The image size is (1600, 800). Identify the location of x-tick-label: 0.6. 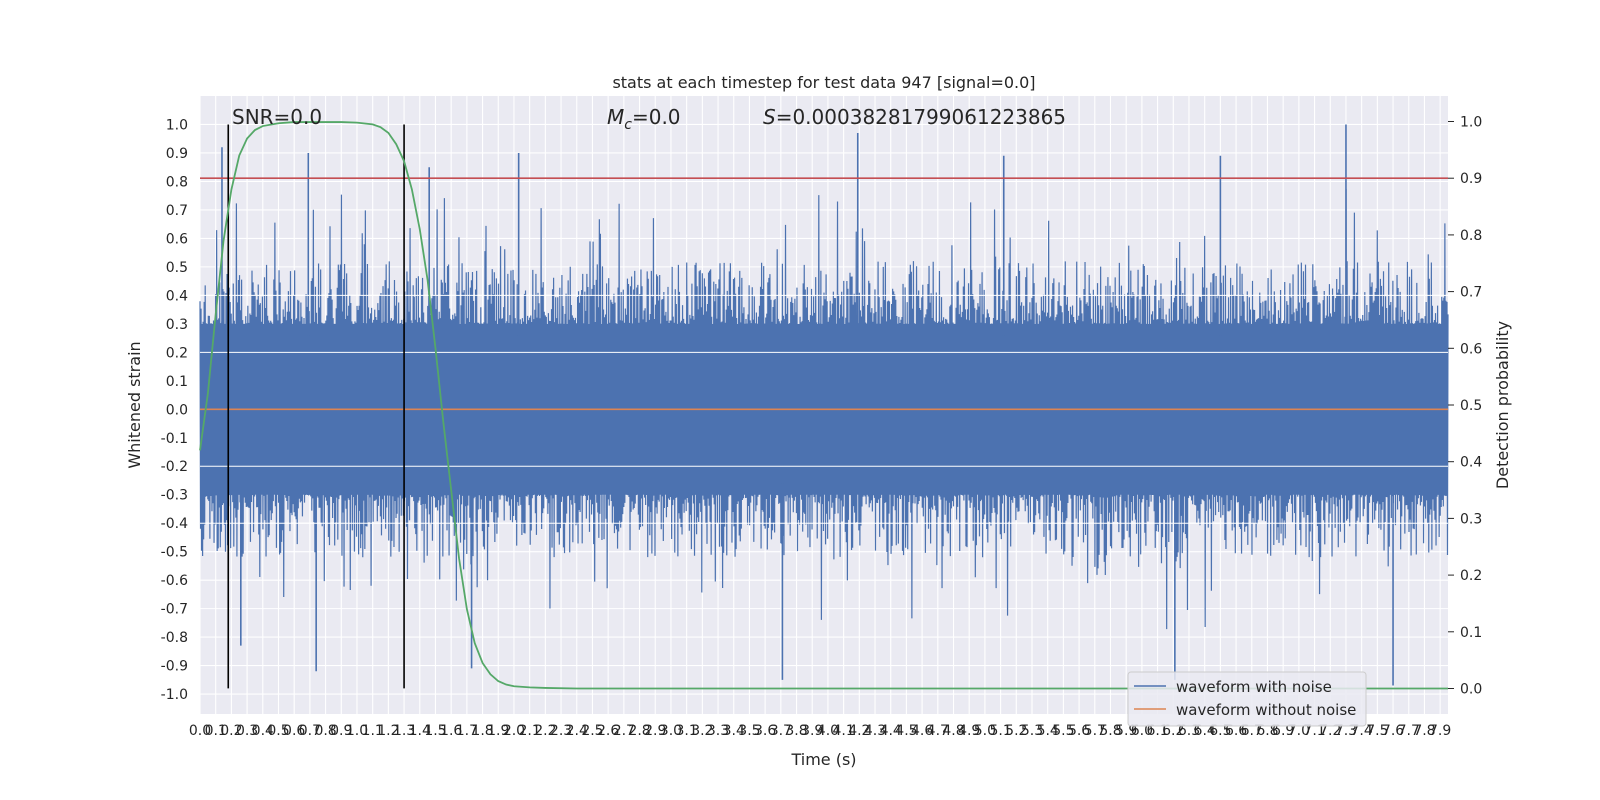
(294, 731).